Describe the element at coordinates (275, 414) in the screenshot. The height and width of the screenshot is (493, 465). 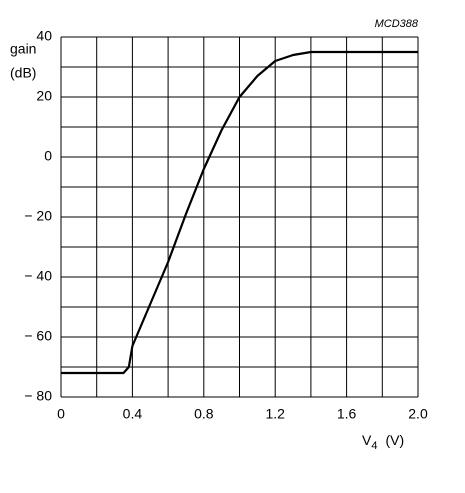
I see `x-tick-label: 1.2` at that location.